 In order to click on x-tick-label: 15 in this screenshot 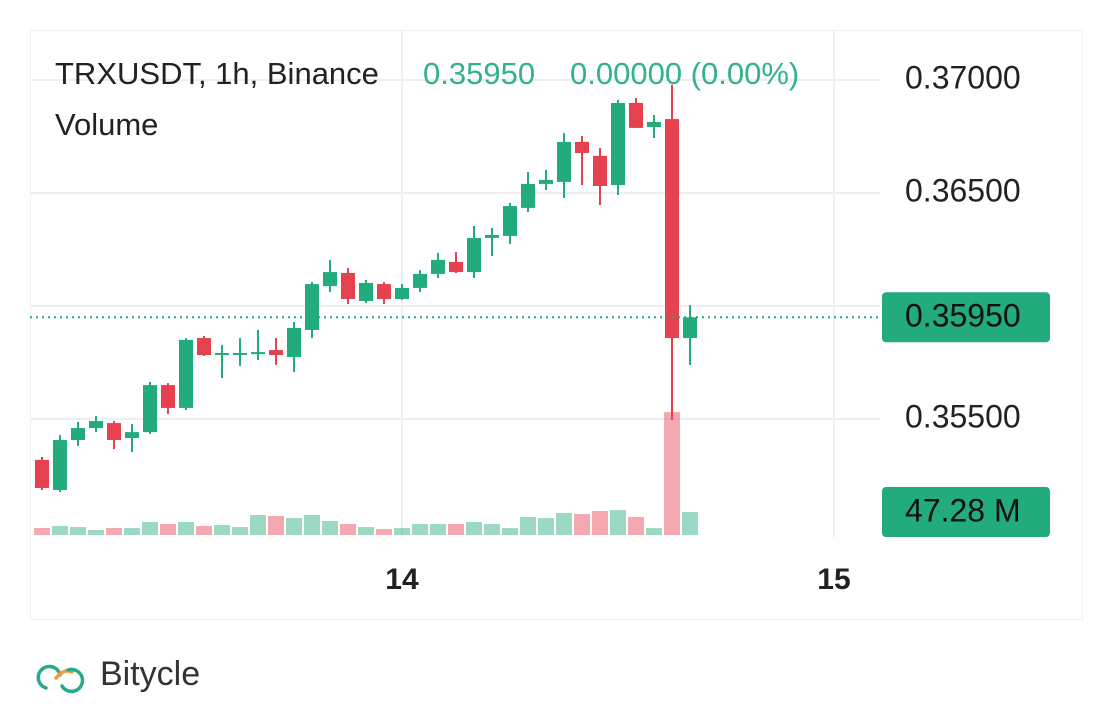, I will do `click(833, 579)`.